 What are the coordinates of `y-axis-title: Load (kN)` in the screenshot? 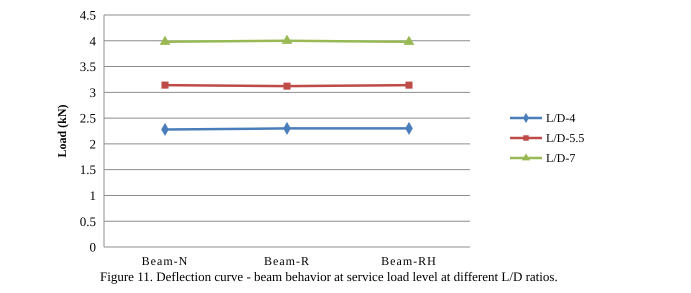 It's located at (62, 131).